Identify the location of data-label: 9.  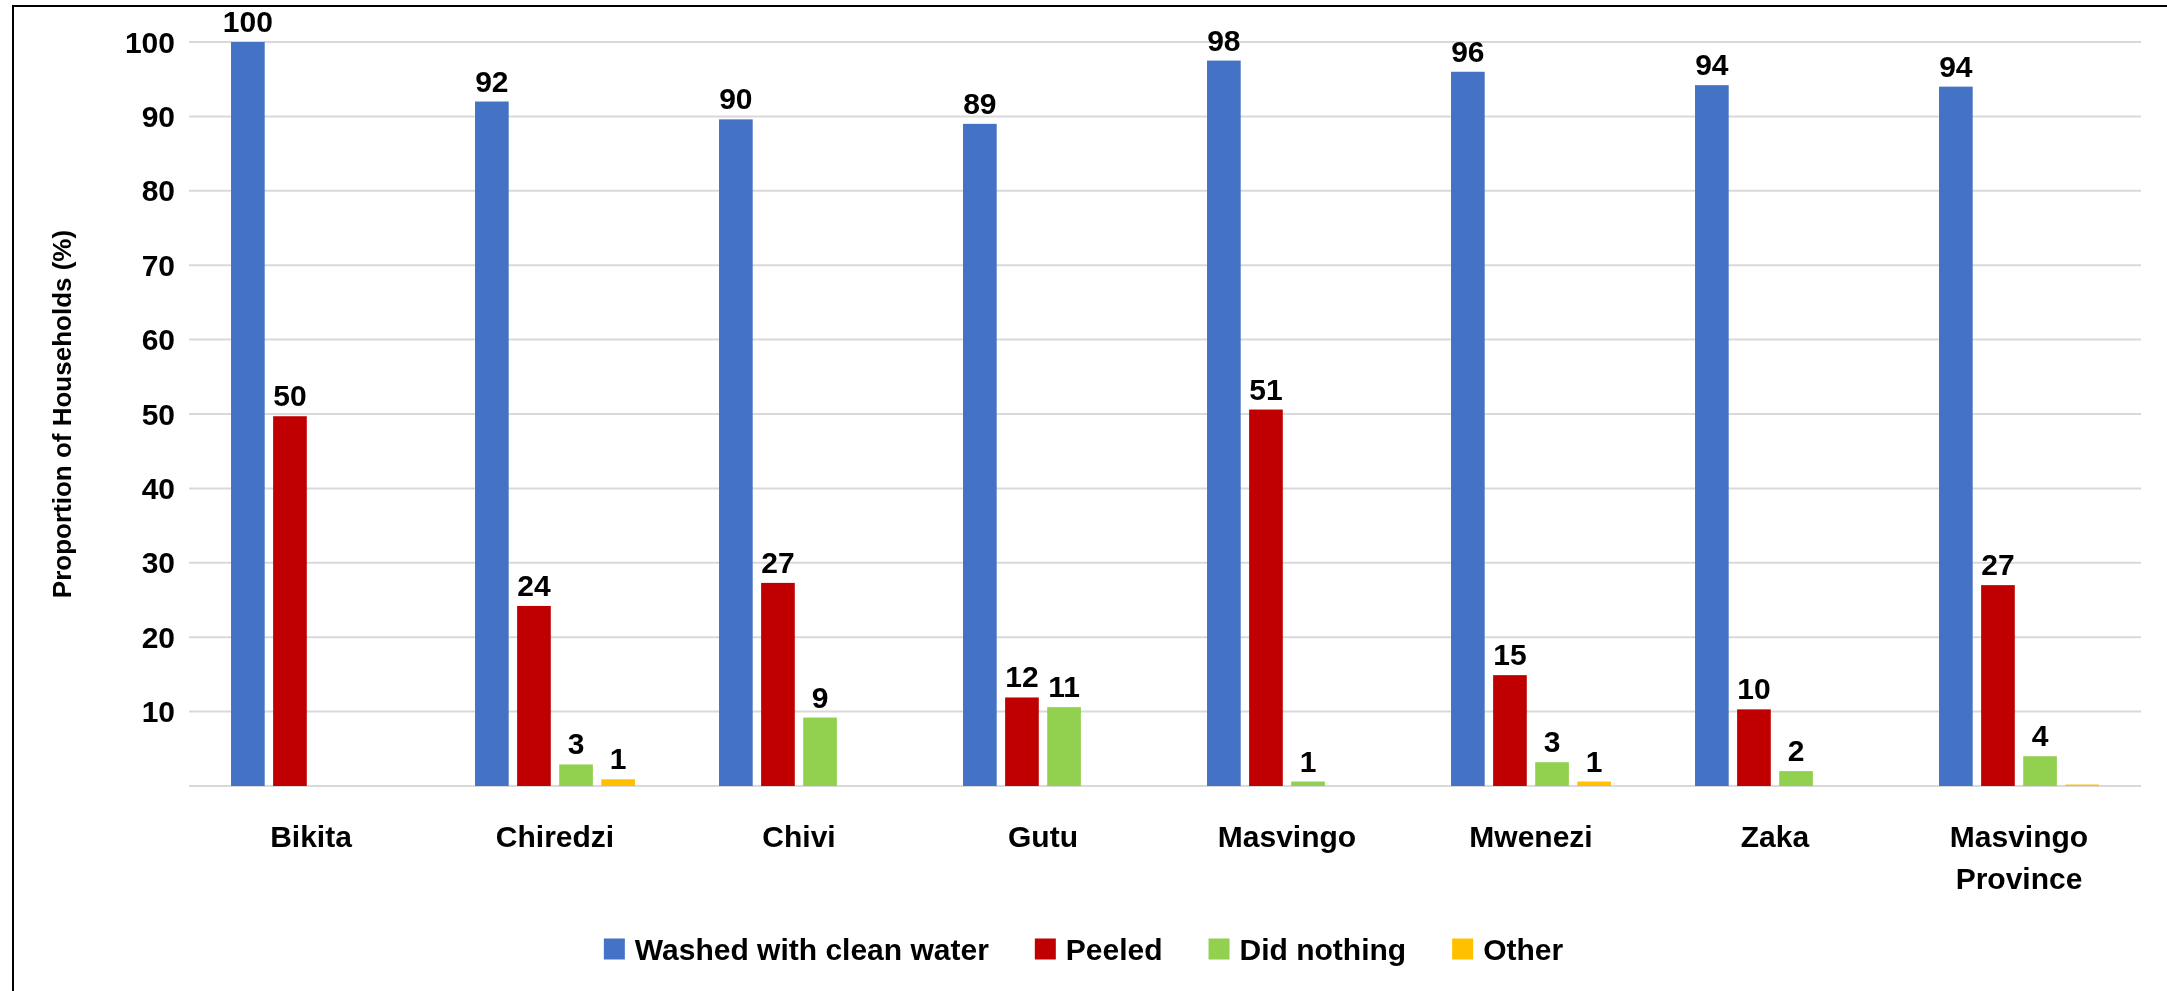
(820, 697).